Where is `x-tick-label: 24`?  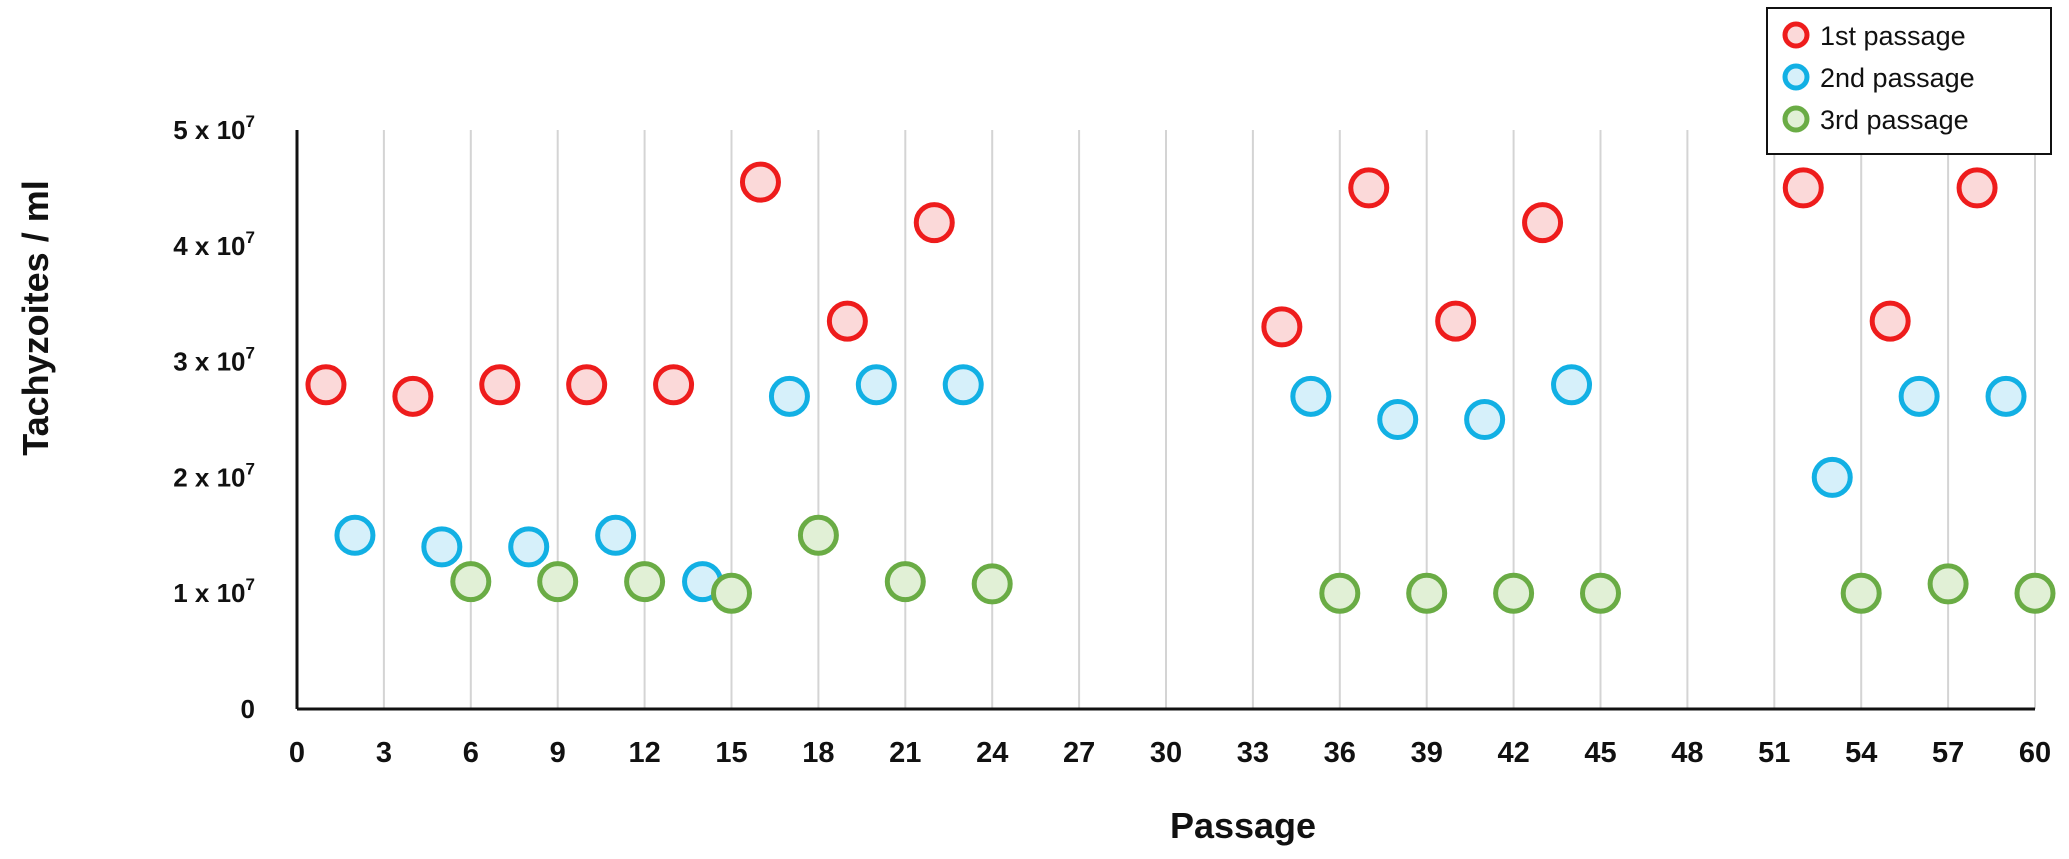 x-tick-label: 24 is located at coordinates (992, 753).